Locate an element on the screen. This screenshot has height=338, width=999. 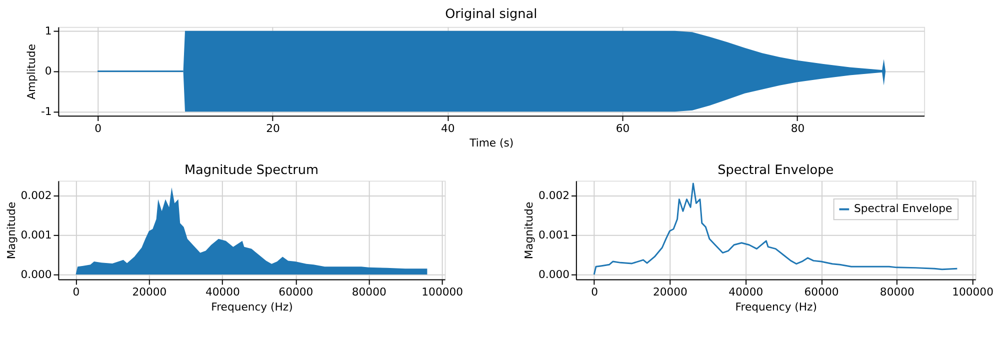
x-tick-label: 60 is located at coordinates (623, 128).